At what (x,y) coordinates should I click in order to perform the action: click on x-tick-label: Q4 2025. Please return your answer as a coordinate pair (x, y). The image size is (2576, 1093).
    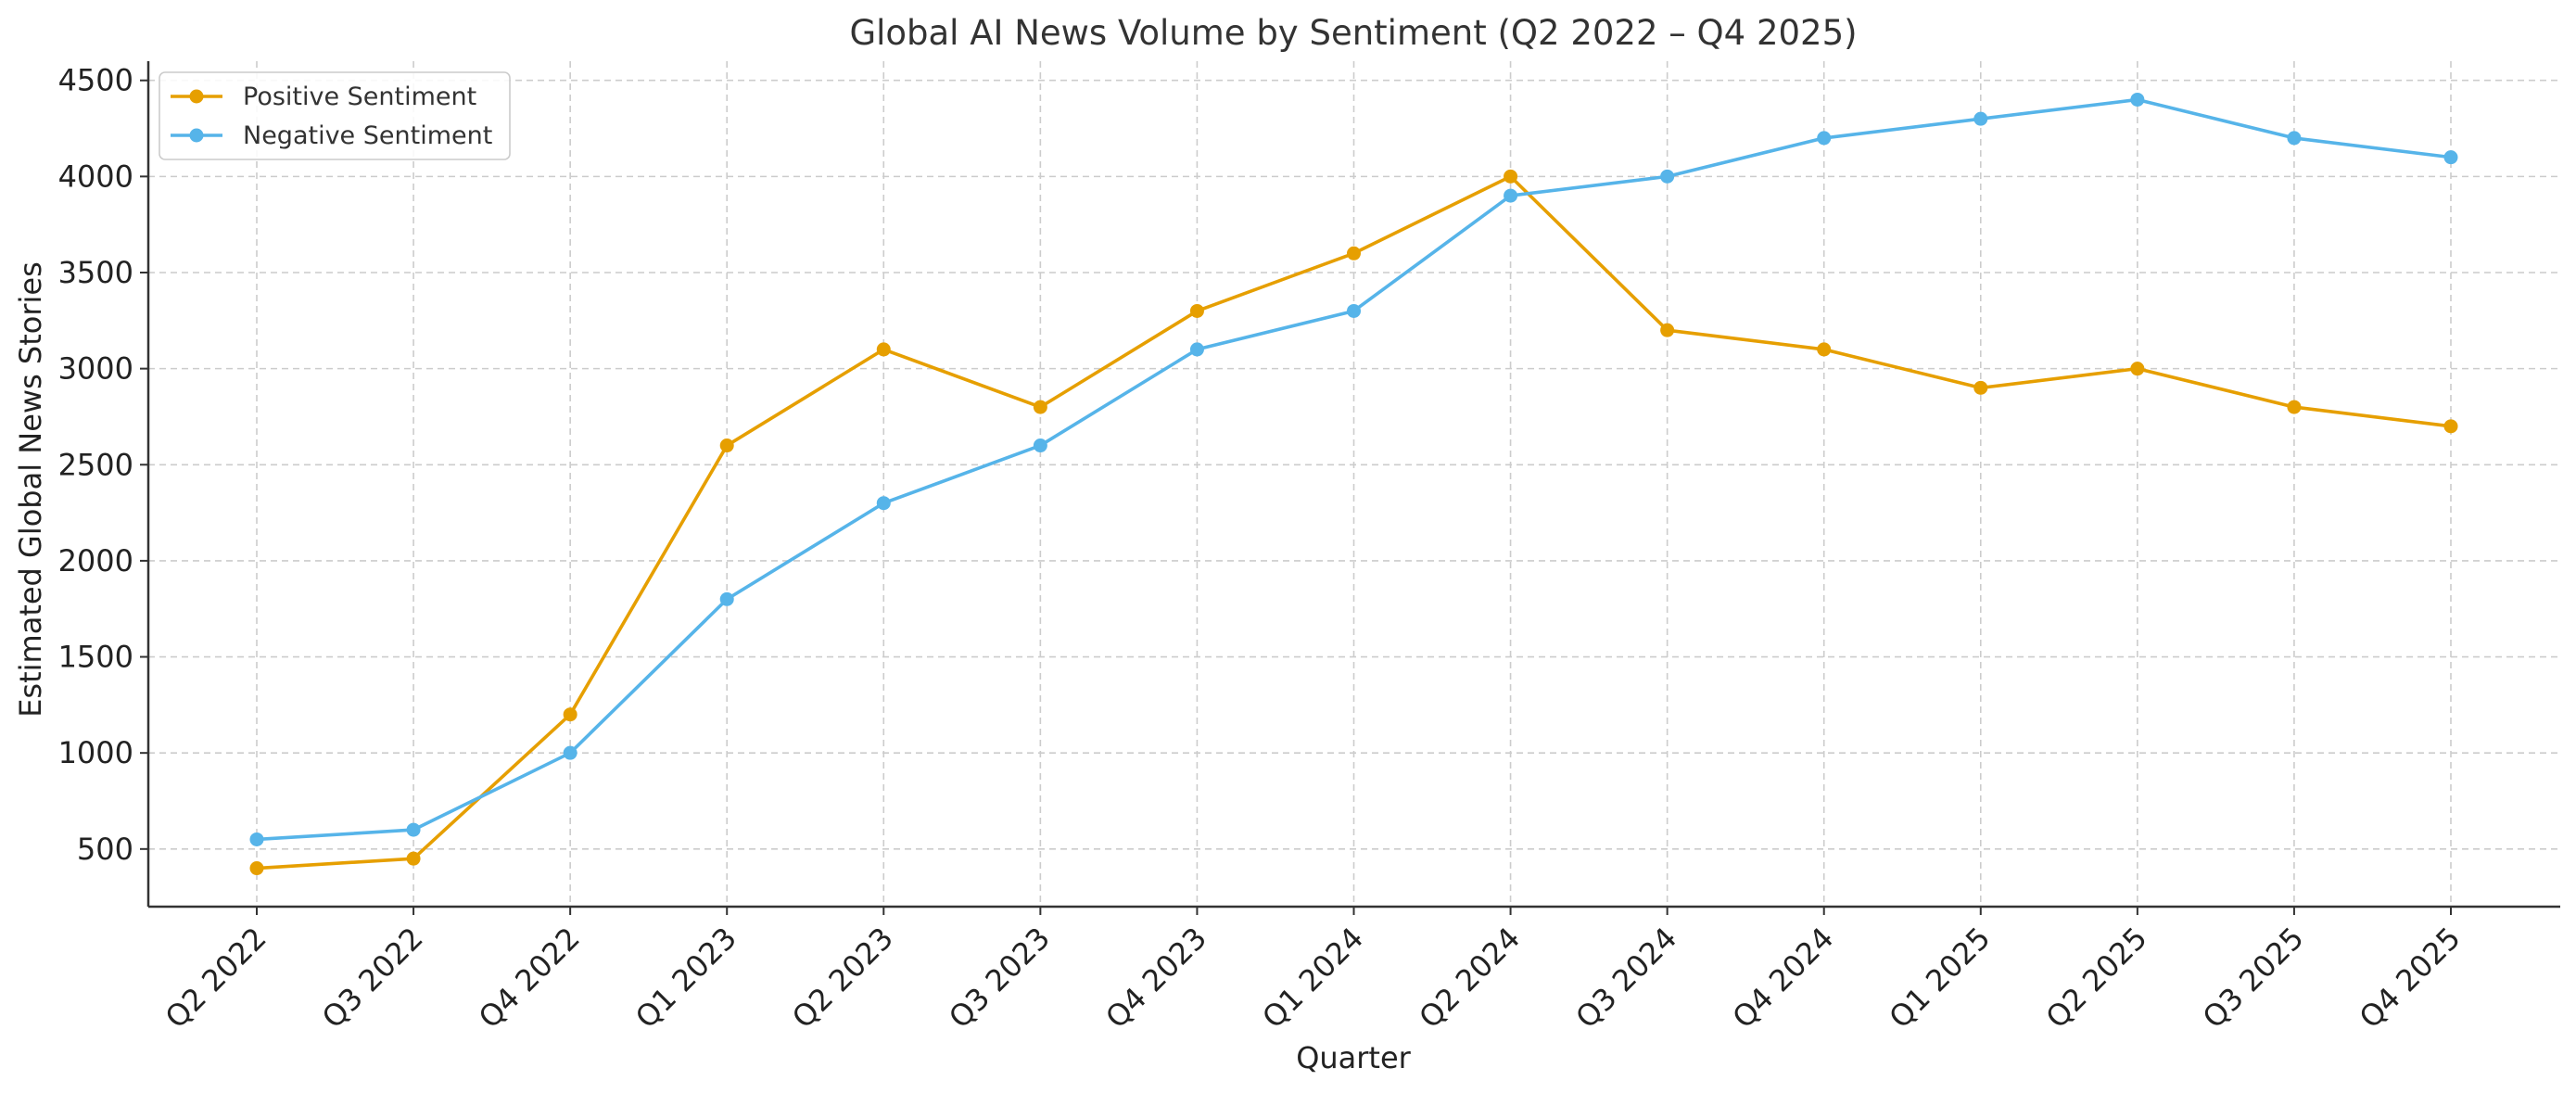
    Looking at the image, I should click on (2410, 978).